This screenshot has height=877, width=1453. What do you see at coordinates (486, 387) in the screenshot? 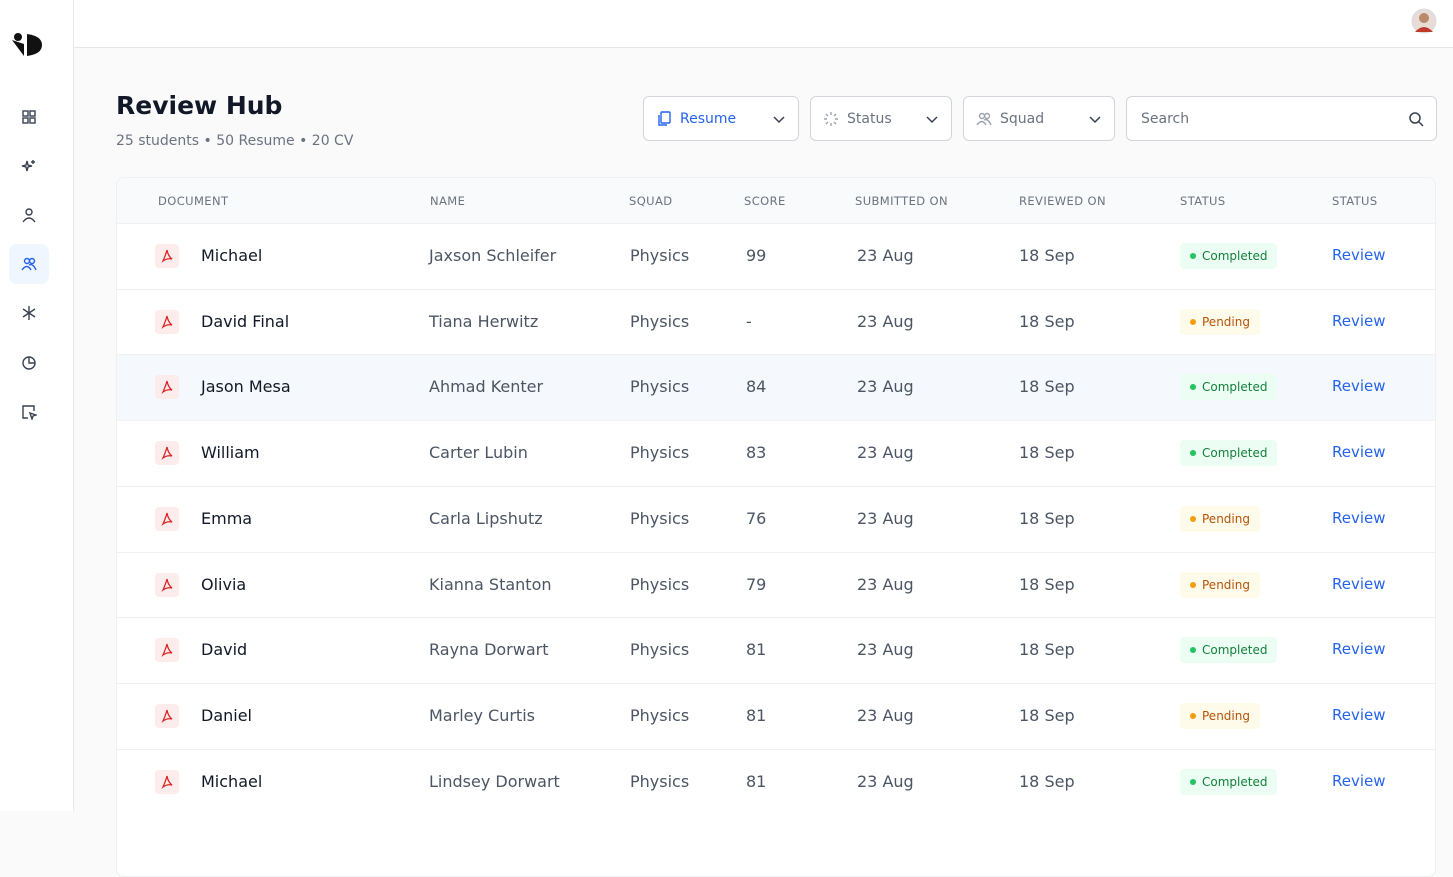
I see `student-name: Ahmad Kenter` at bounding box center [486, 387].